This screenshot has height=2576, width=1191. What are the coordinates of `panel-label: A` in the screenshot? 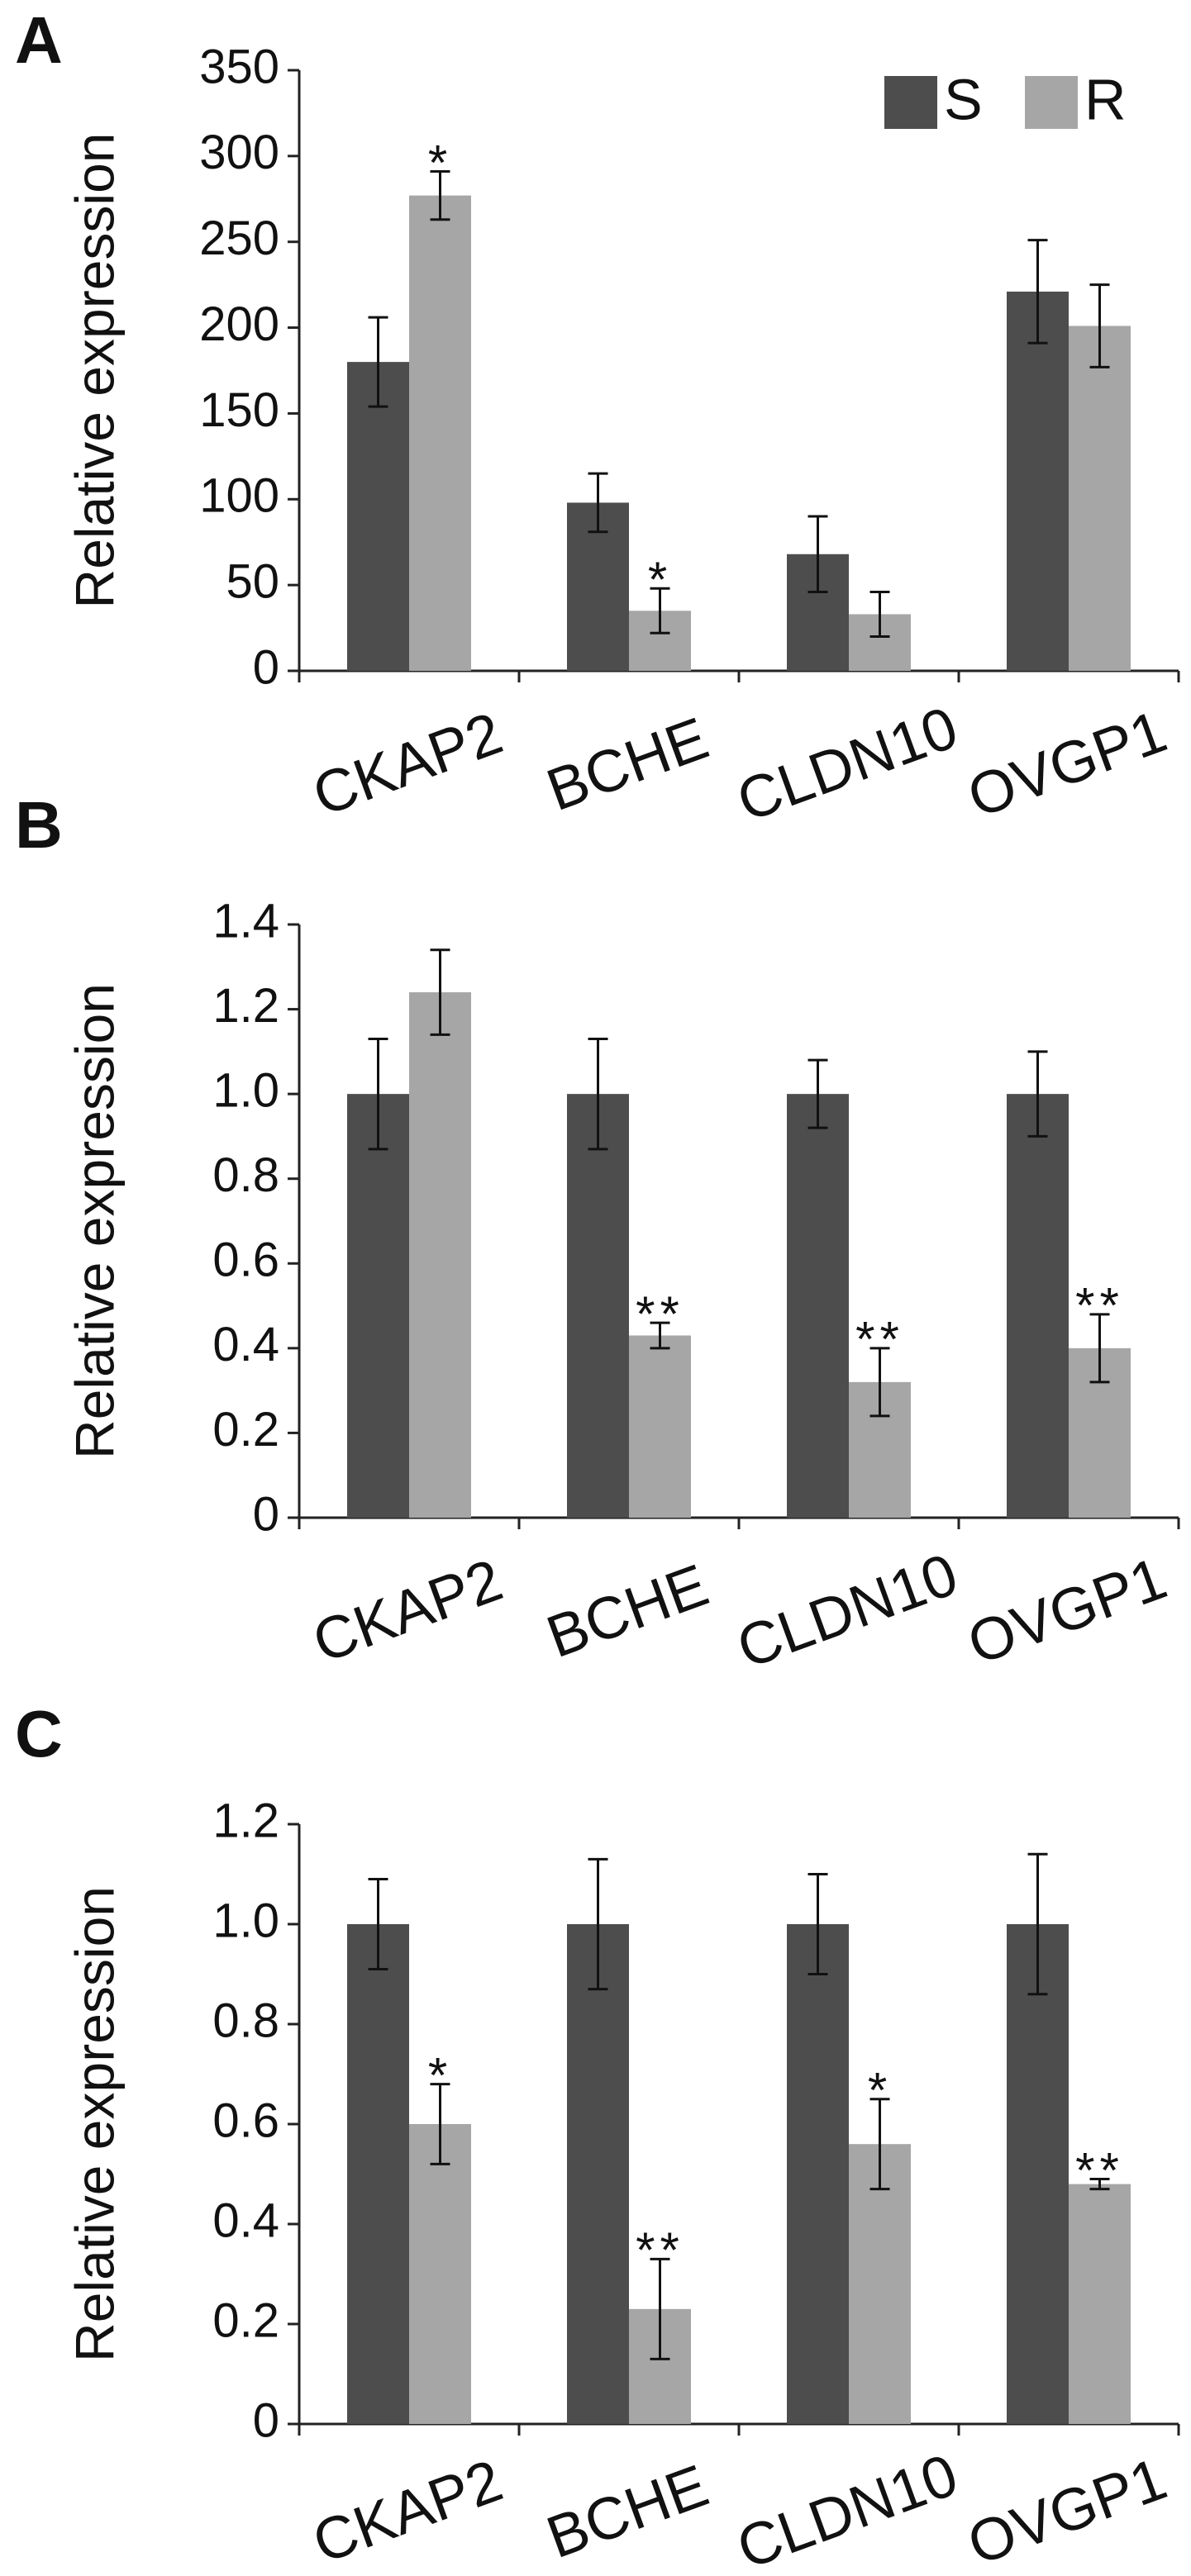 It's located at (39, 40).